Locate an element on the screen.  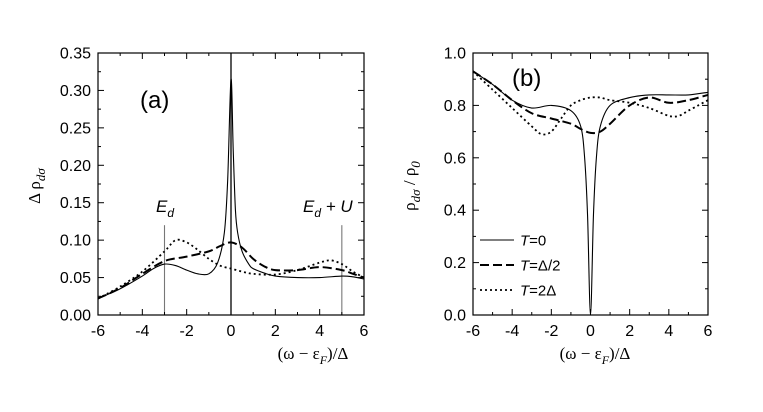
y-axis-label-sub: 0 is located at coordinates (415, 164).